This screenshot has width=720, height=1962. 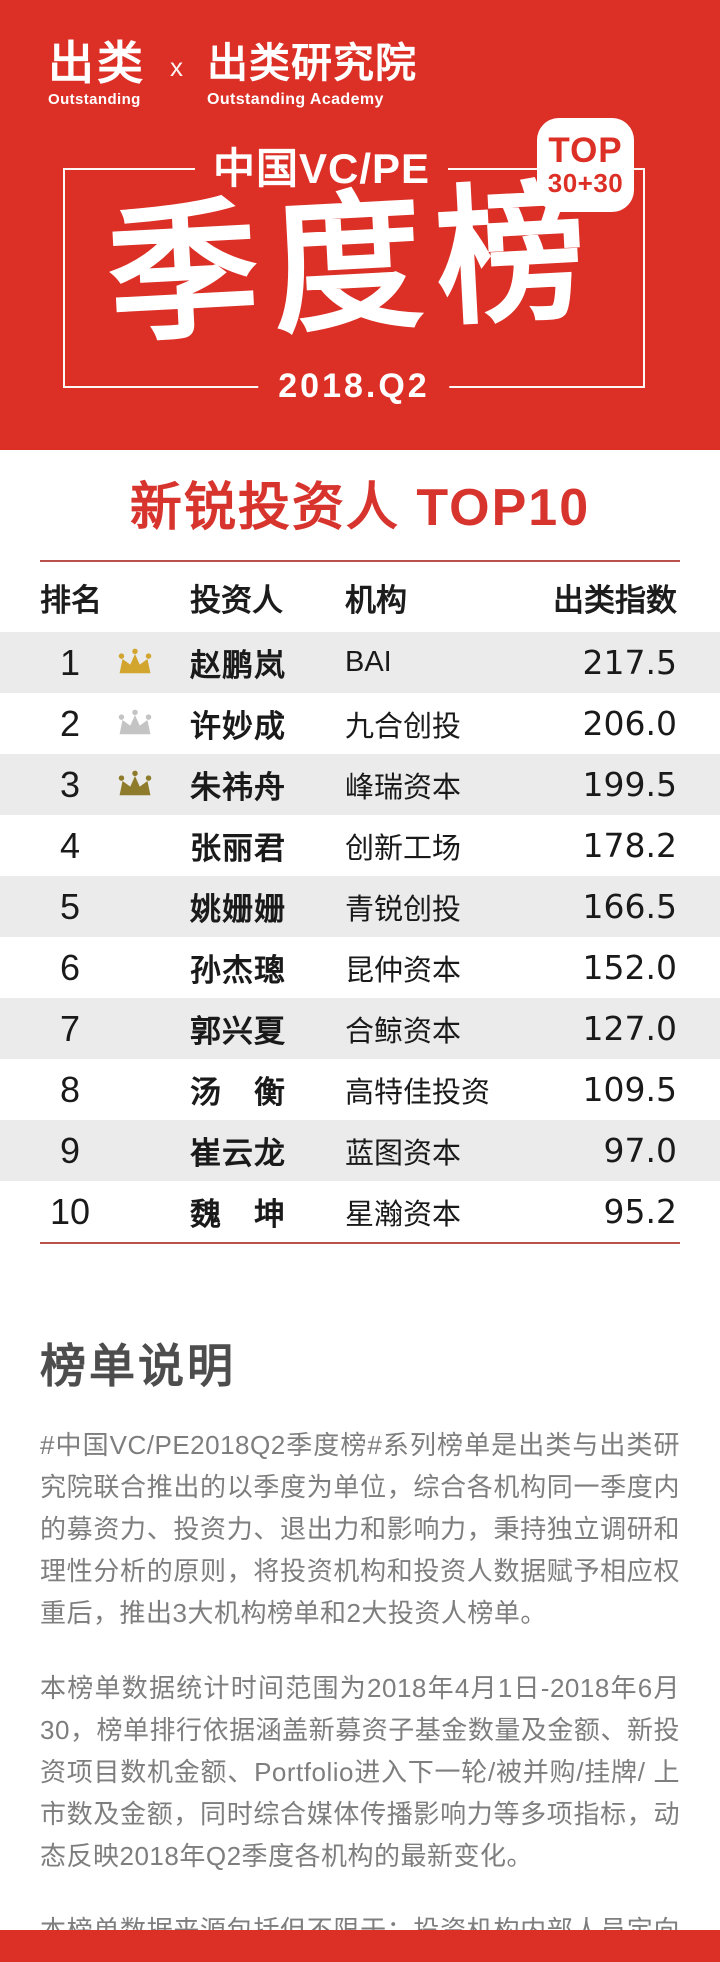 What do you see at coordinates (238, 726) in the screenshot?
I see `investor-name: 许妙成` at bounding box center [238, 726].